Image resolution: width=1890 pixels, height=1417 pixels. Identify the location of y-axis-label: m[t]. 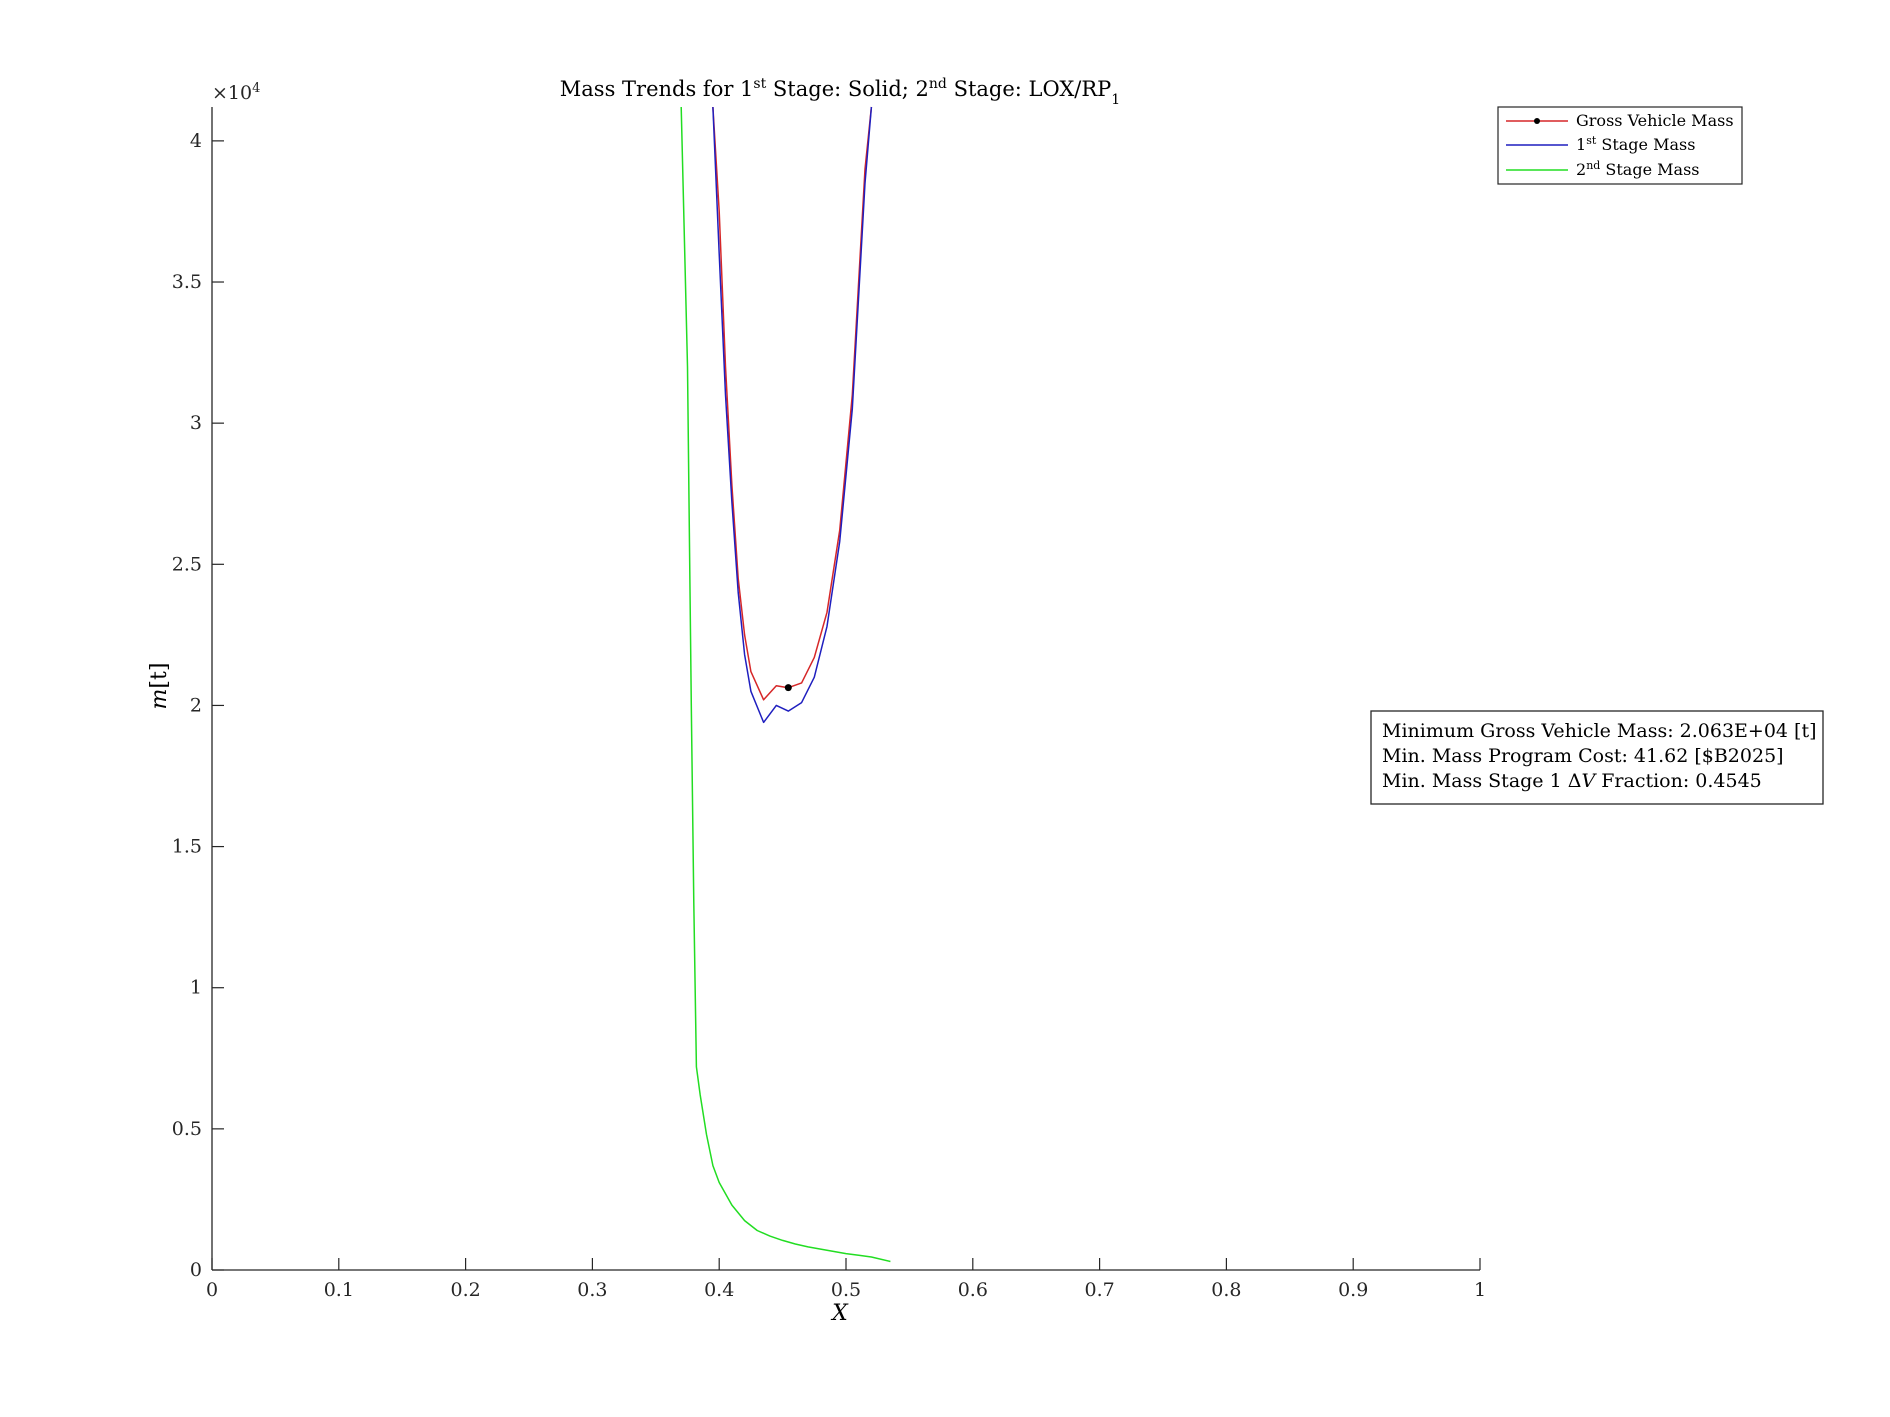
(159, 686).